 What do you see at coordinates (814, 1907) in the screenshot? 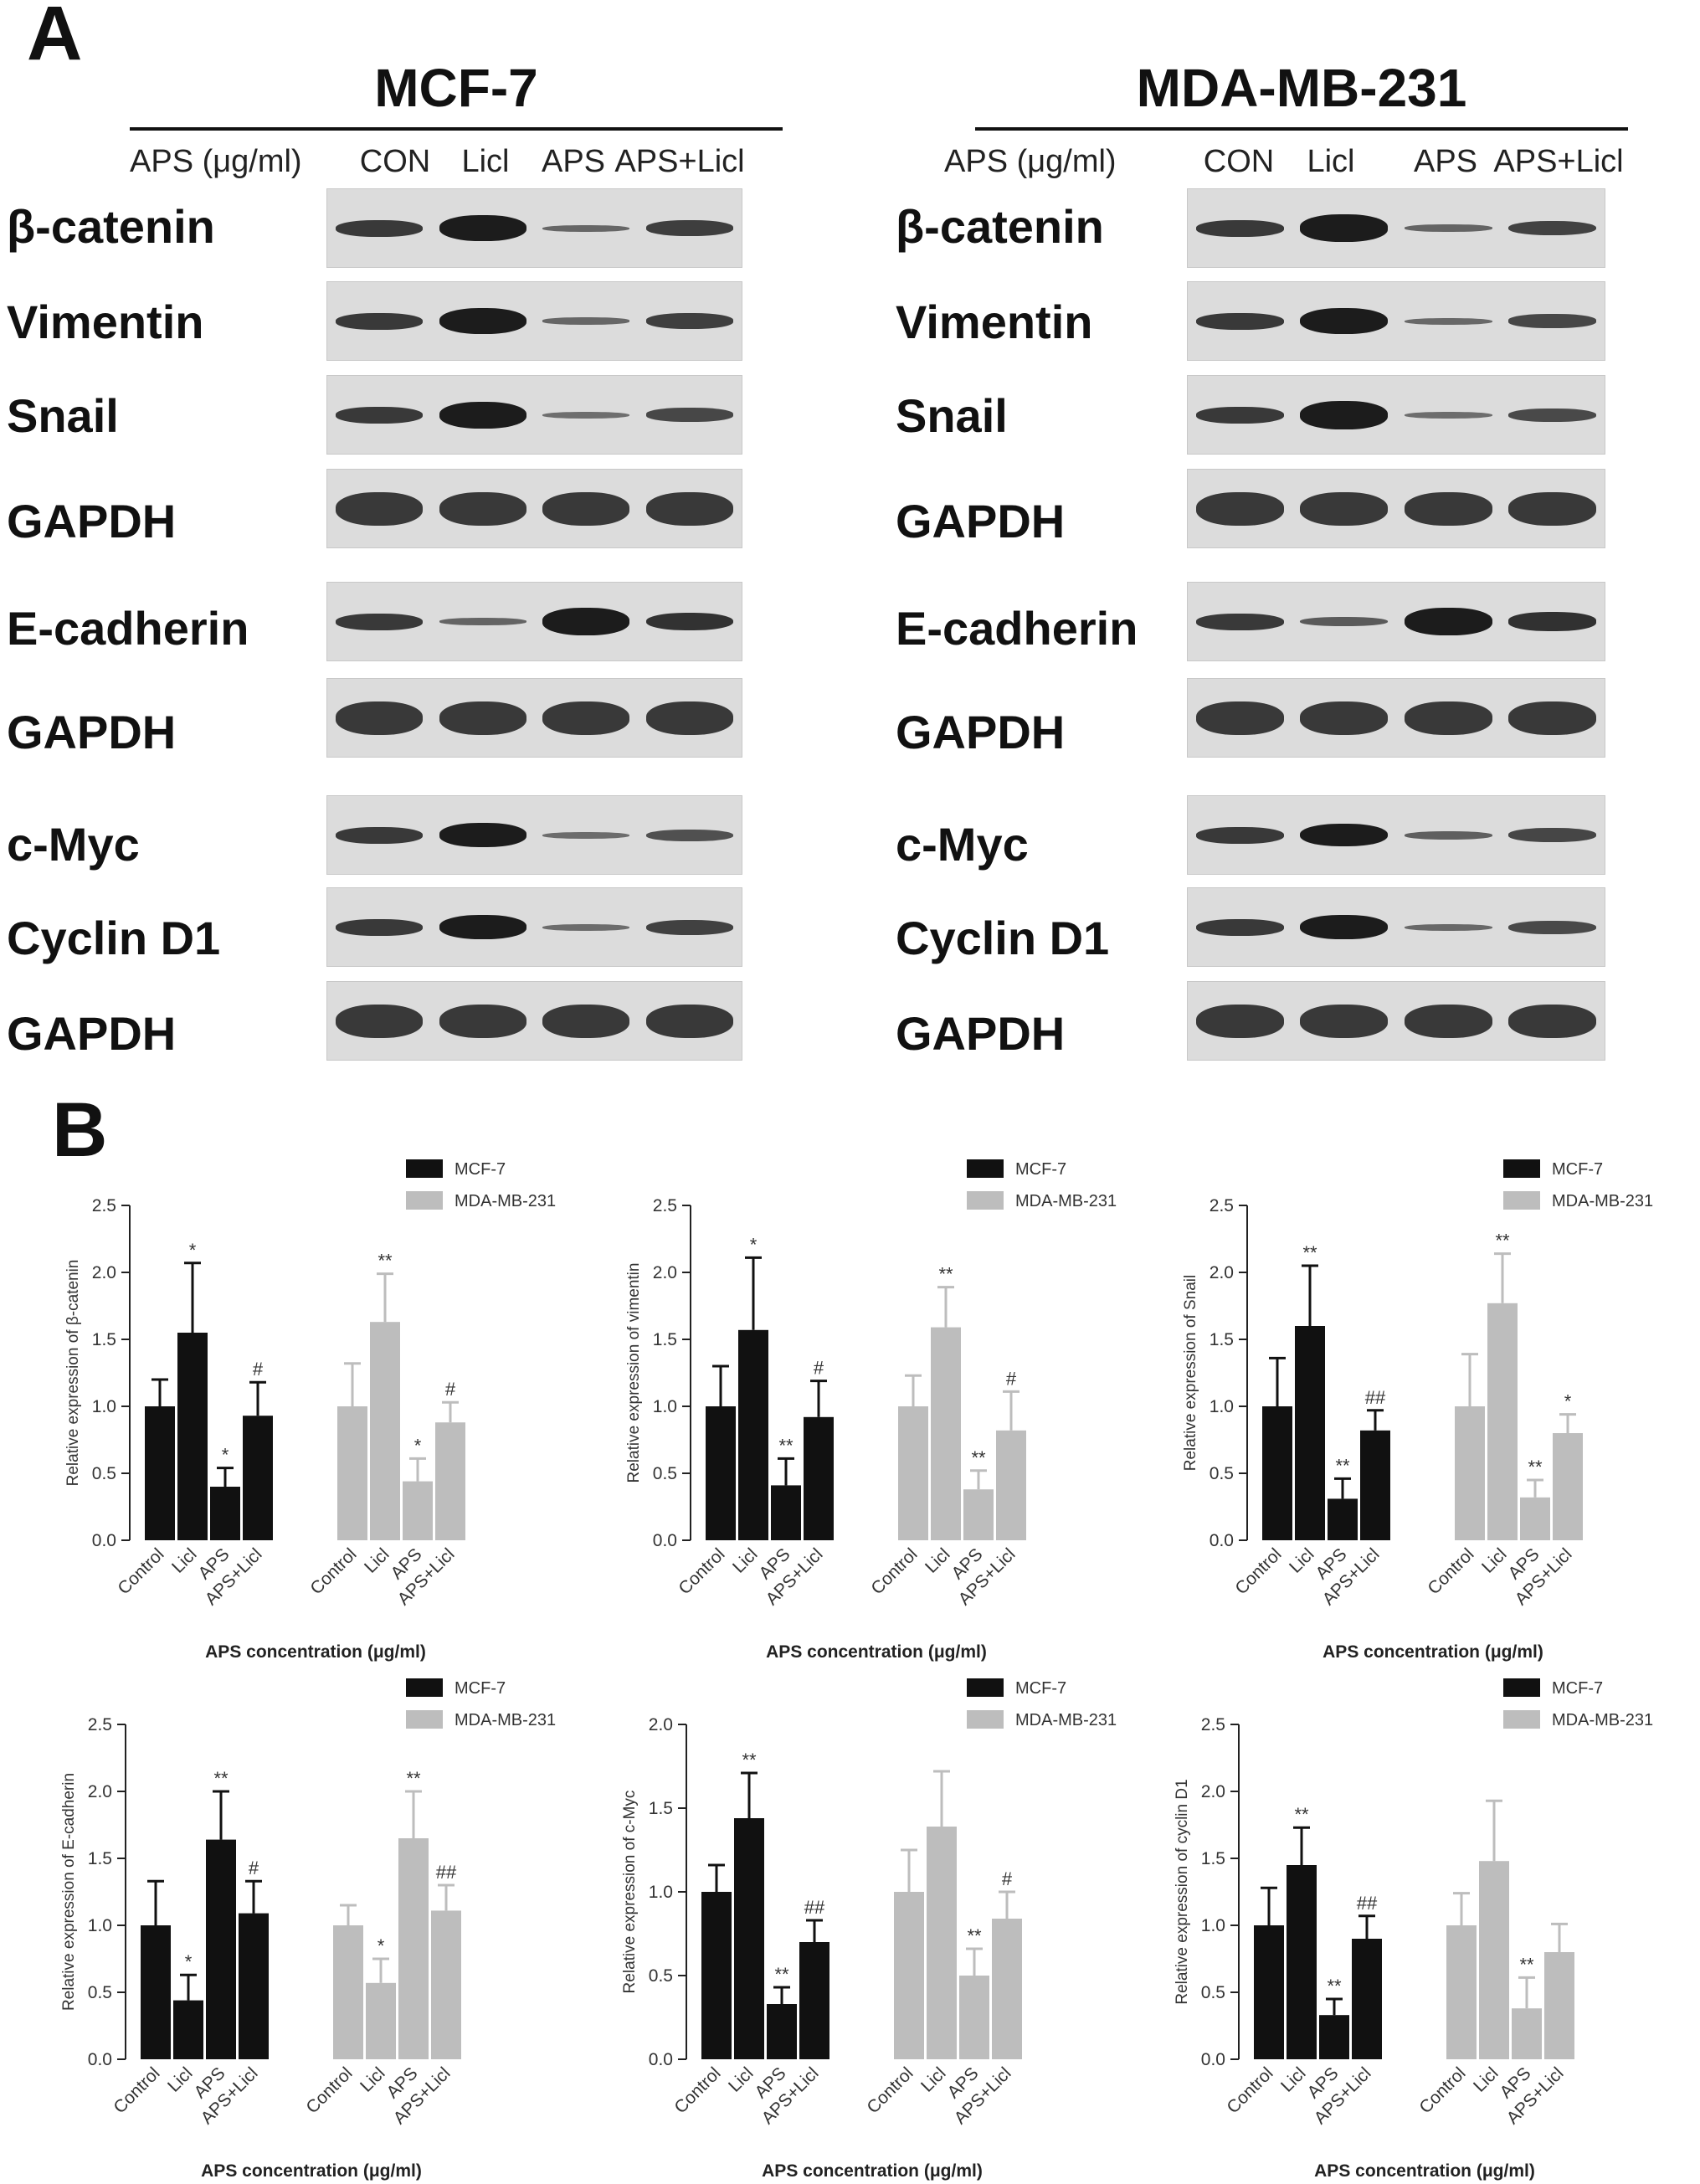
I see `significance-label: ##` at bounding box center [814, 1907].